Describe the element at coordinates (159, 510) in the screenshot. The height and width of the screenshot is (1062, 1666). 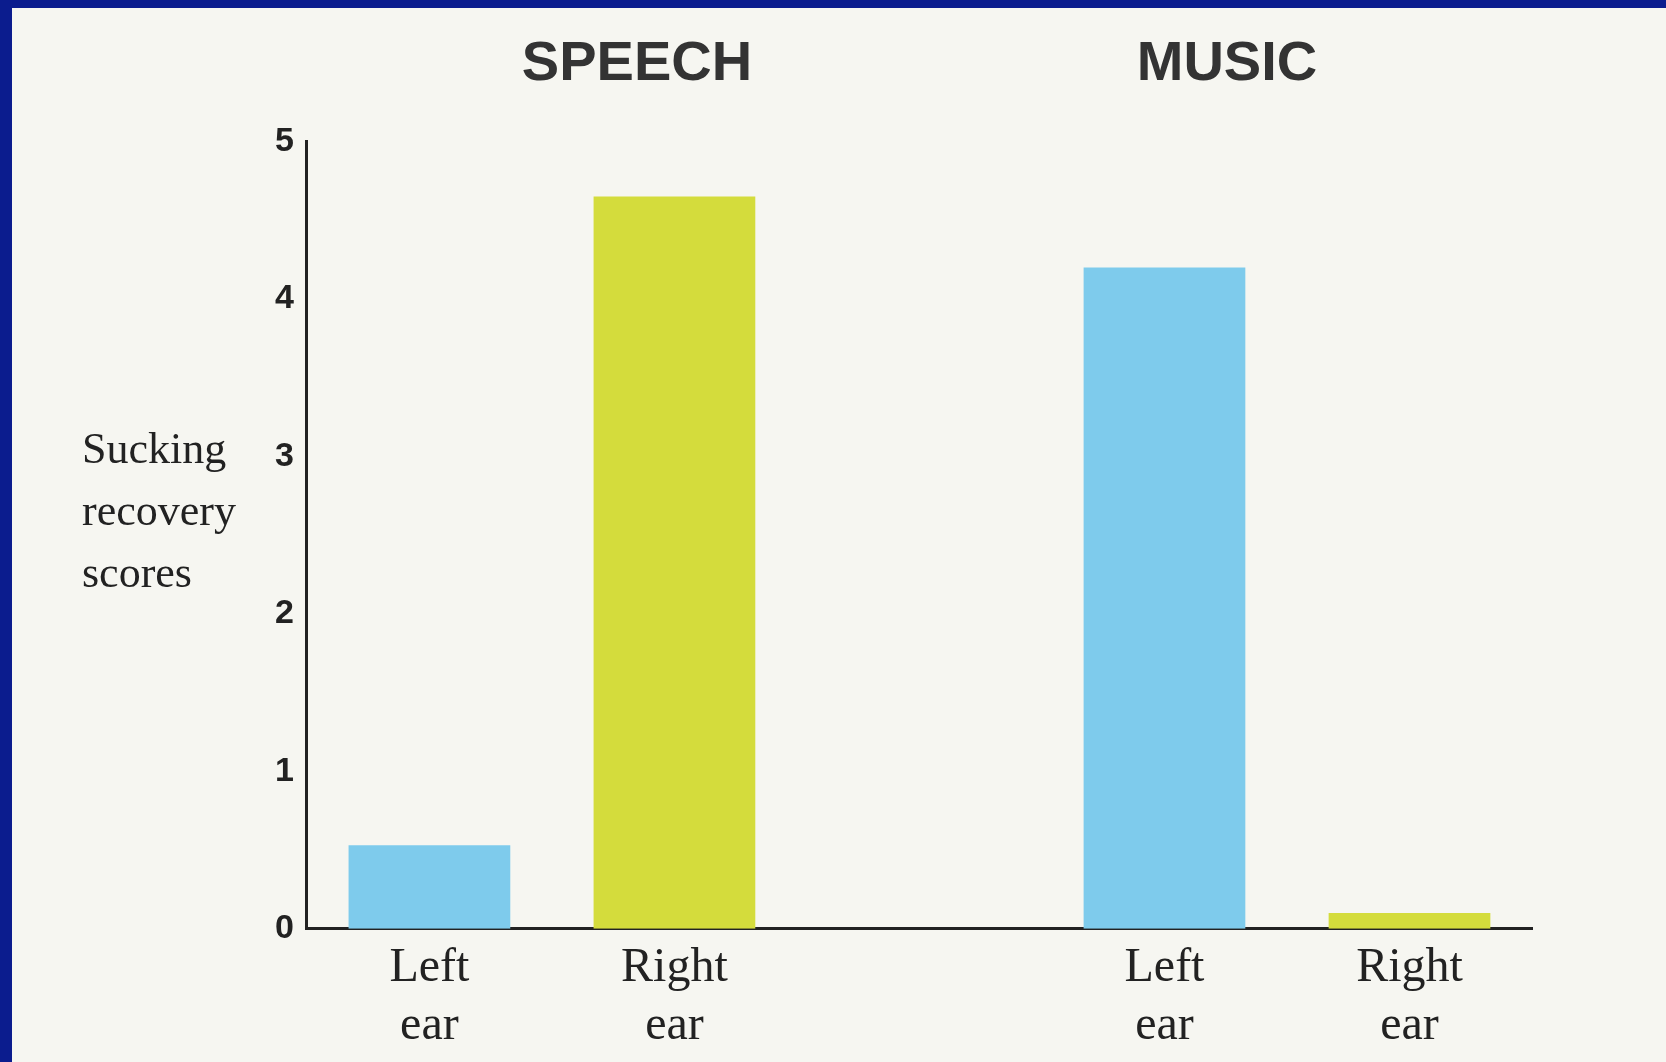
I see `y-axis-title: Sucking recovery scores` at that location.